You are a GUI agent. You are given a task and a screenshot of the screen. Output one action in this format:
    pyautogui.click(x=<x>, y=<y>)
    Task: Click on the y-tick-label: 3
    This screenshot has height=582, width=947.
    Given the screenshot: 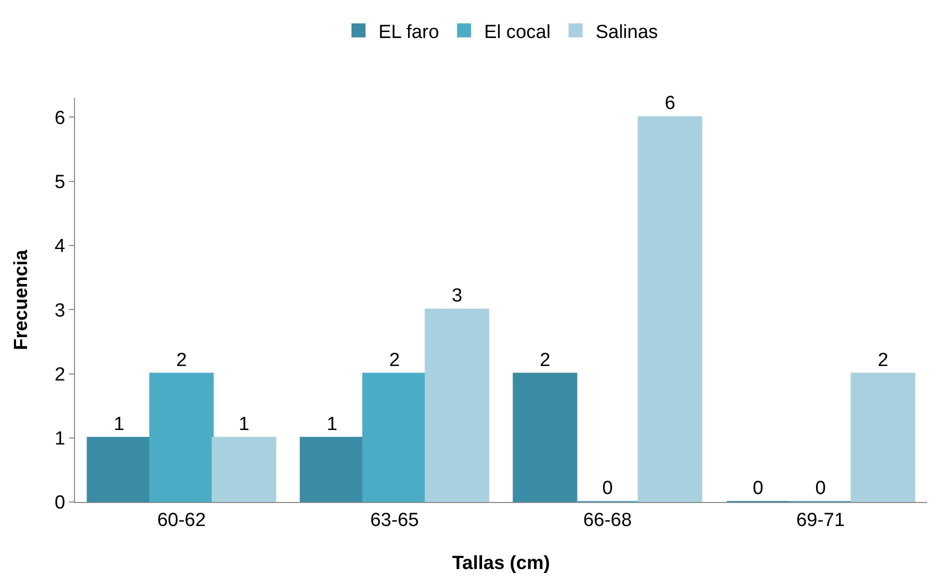 What is the action you would take?
    pyautogui.click(x=60, y=311)
    